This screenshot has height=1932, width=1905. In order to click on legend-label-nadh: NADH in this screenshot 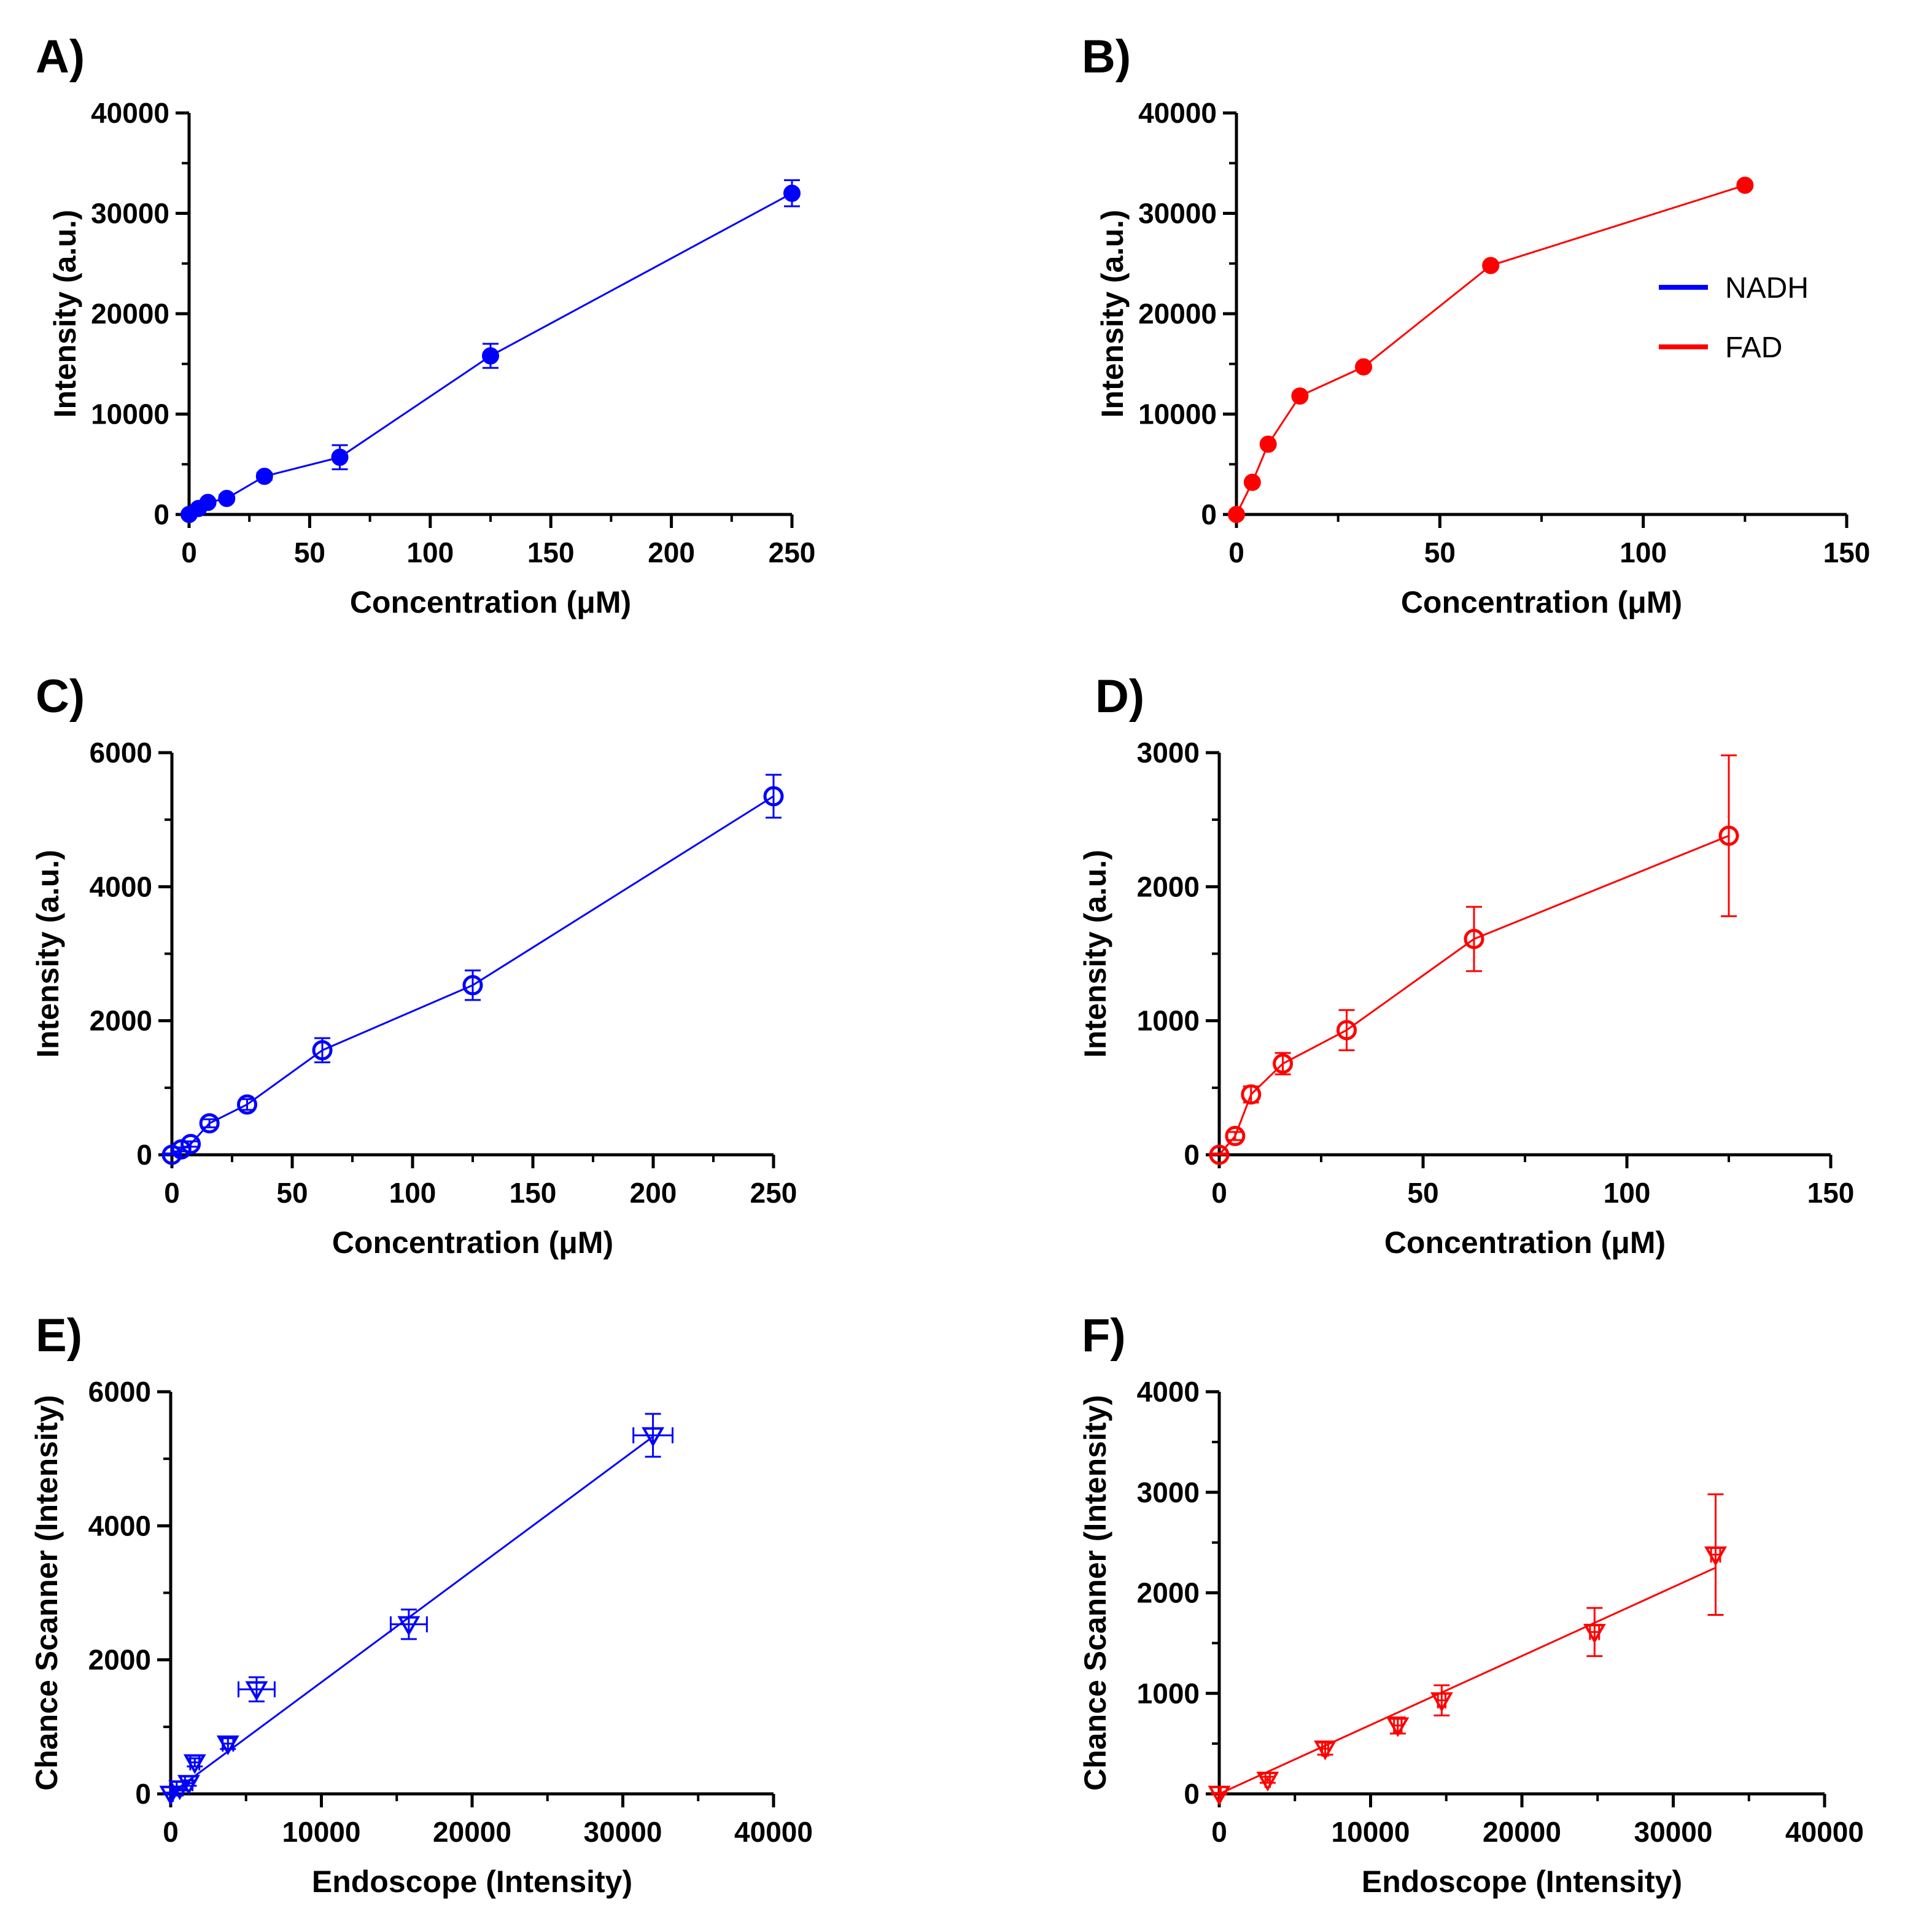, I will do `click(1767, 288)`.